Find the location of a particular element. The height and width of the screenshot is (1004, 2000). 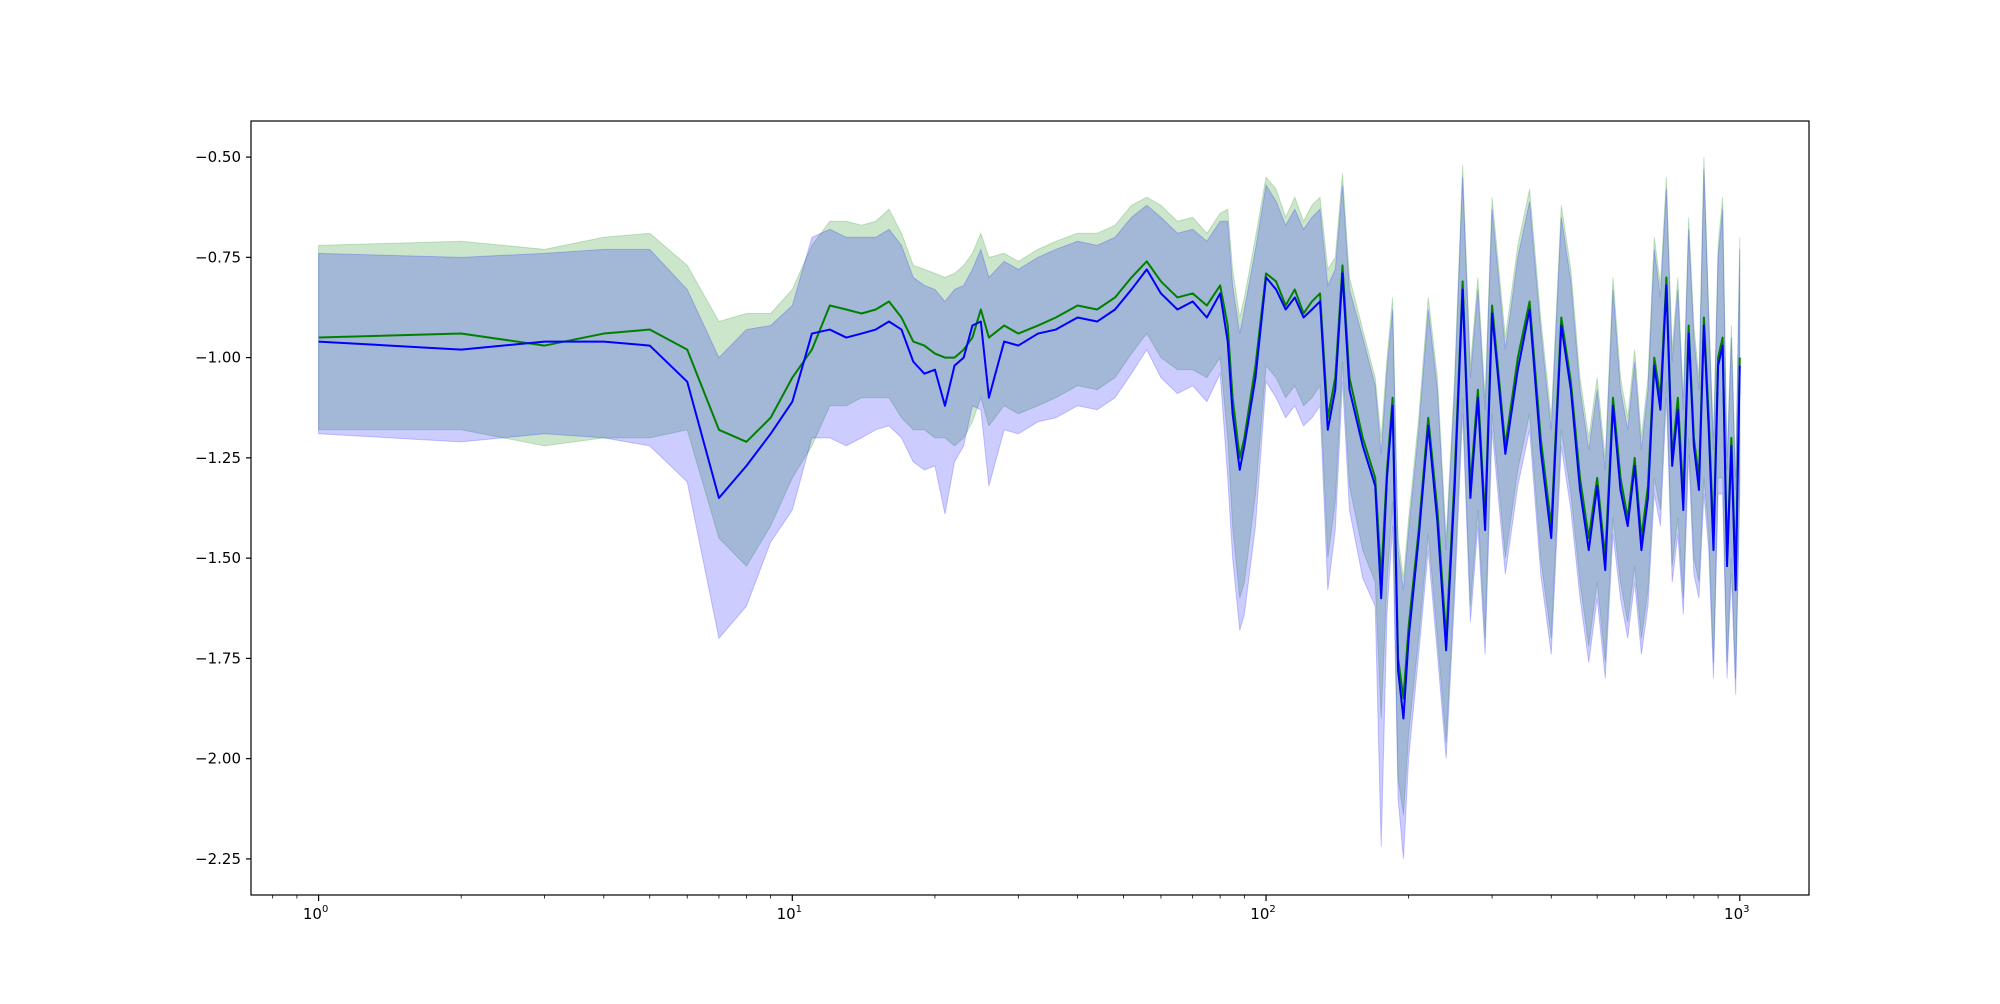

y-axis: −0.50 −0.75 −1.00 −1.25 −1.50 −1.75 −2.00 −2.25 is located at coordinates (223, 508).